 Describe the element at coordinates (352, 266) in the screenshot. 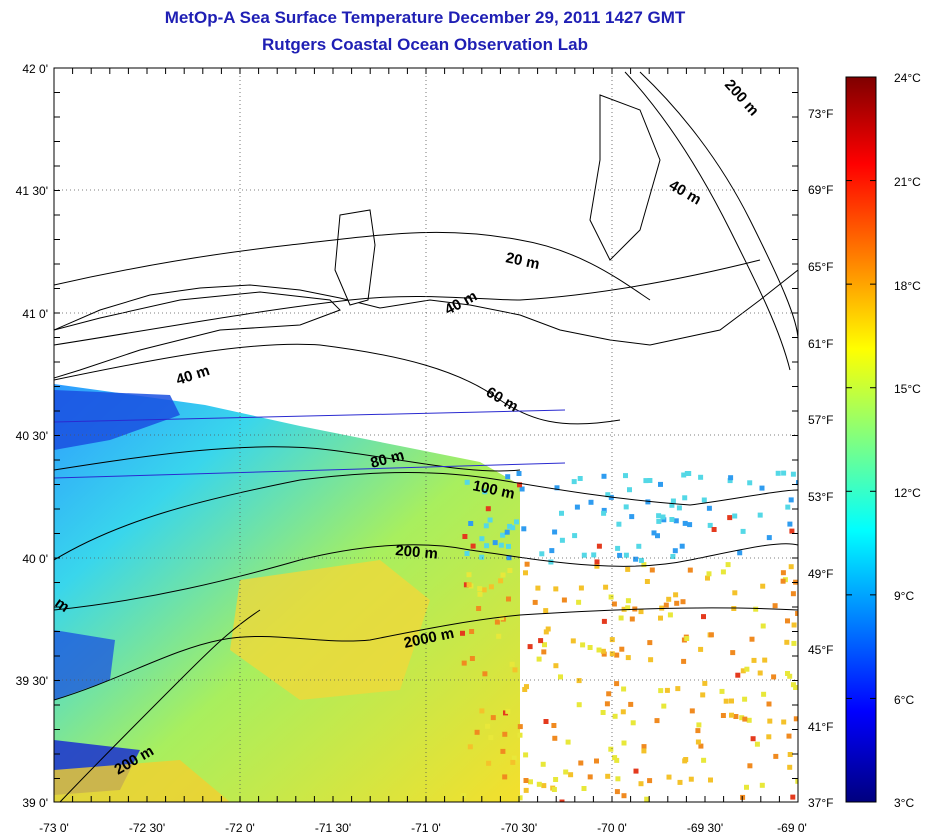

I see `isobath-20m` at that location.